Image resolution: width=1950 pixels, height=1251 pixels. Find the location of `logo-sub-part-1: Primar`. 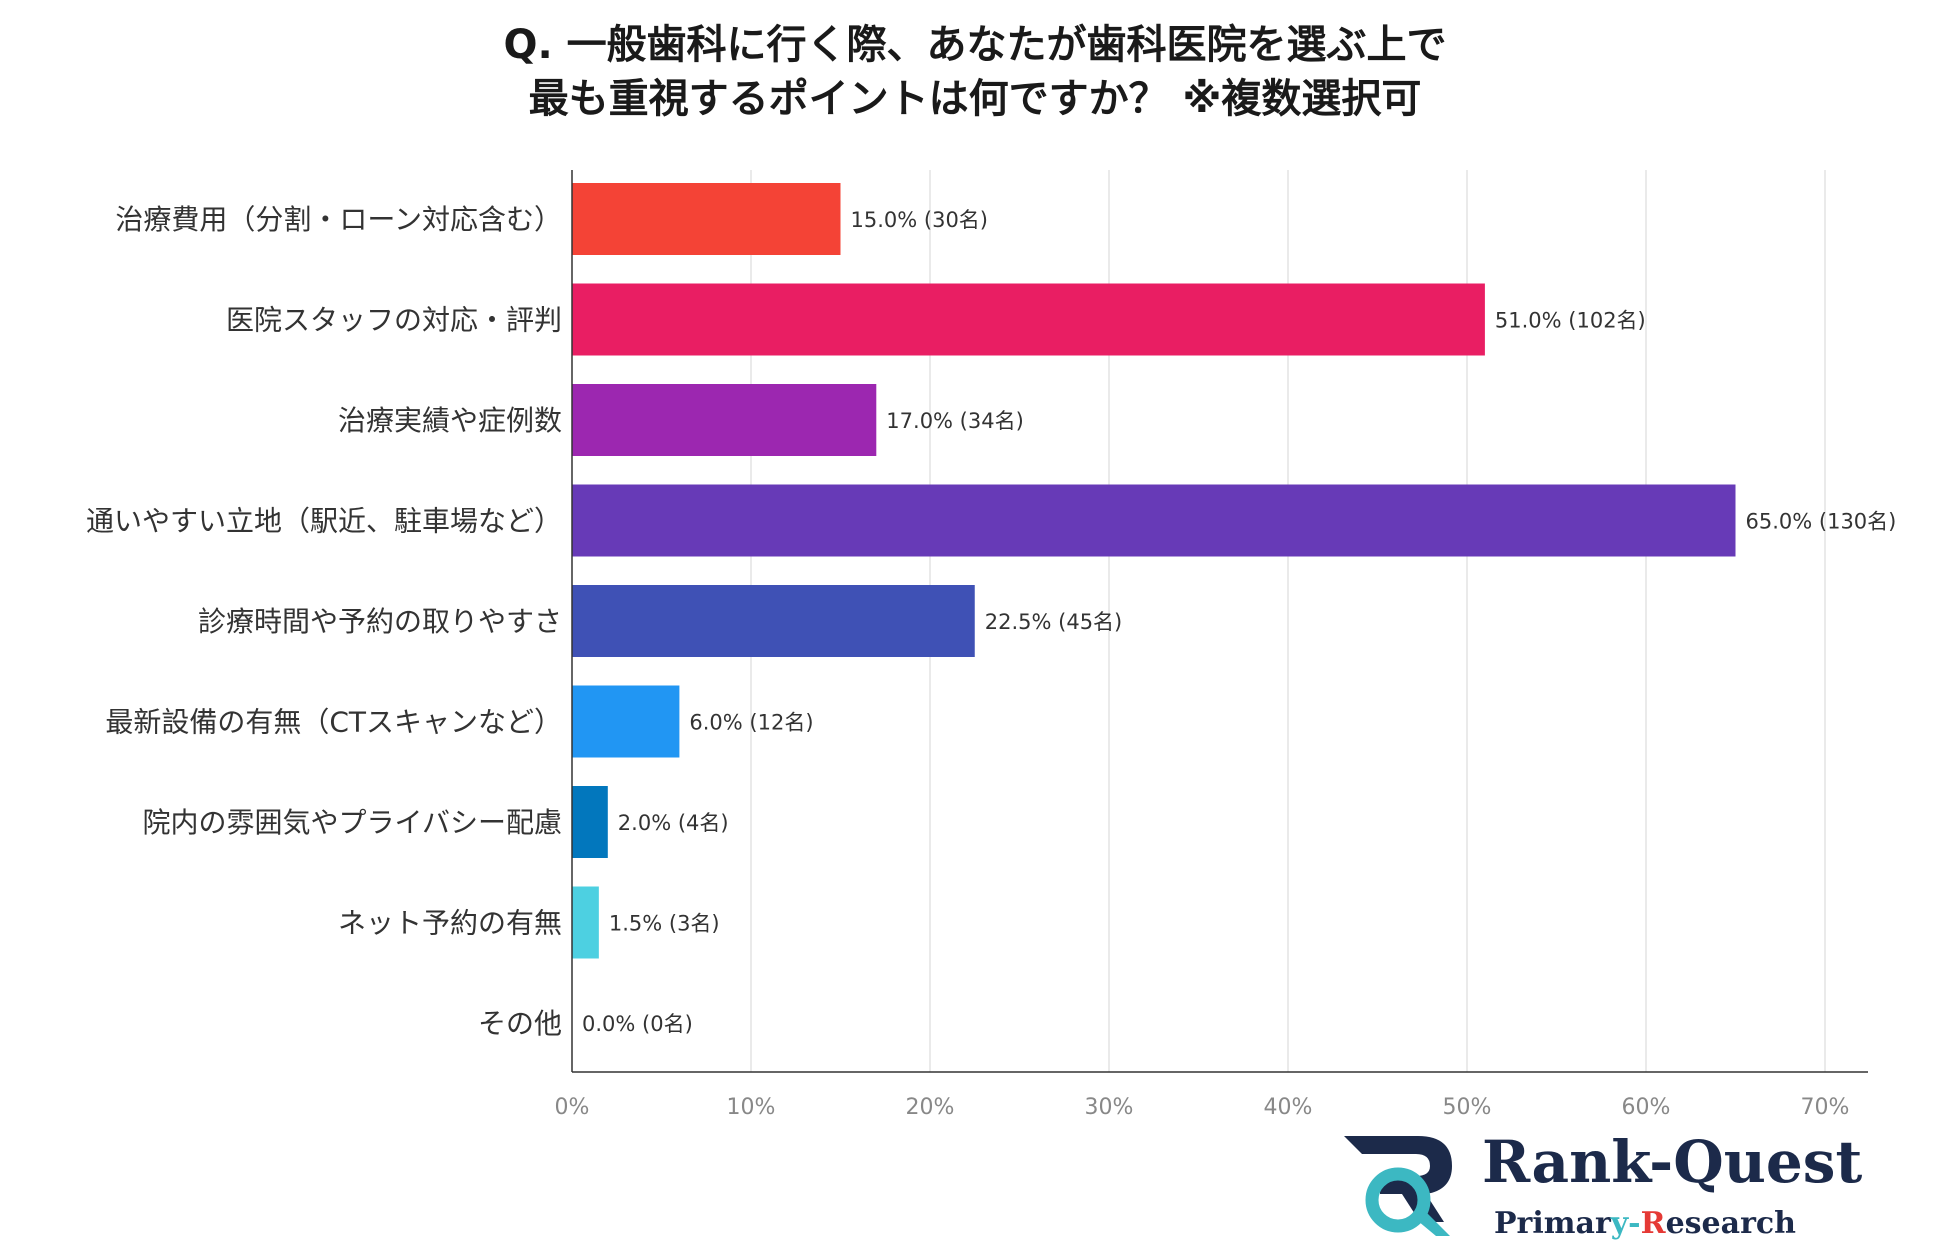

logo-sub-part-1: Primar is located at coordinates (1552, 1223).